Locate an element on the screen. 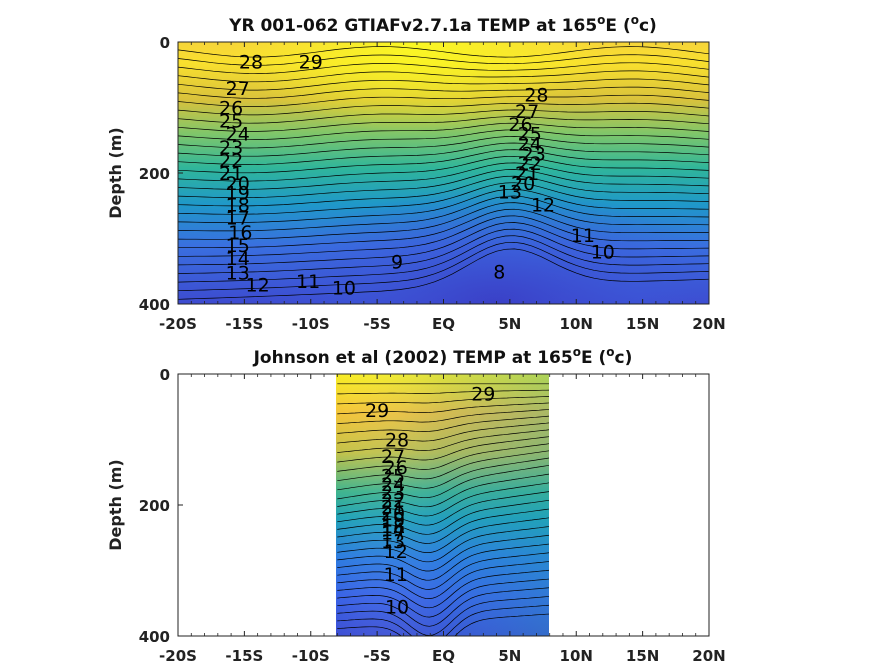  contour-label: 11 is located at coordinates (308, 282).